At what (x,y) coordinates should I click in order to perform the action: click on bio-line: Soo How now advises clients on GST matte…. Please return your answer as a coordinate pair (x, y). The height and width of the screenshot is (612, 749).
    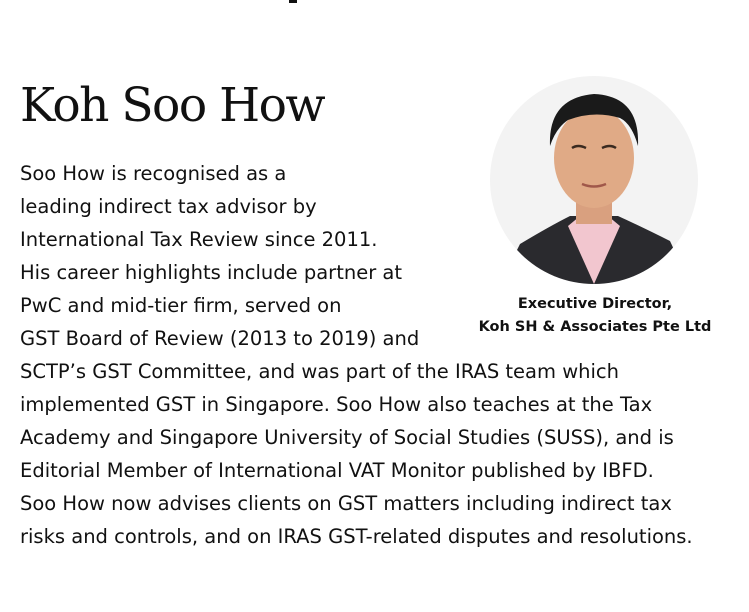
    Looking at the image, I should click on (346, 503).